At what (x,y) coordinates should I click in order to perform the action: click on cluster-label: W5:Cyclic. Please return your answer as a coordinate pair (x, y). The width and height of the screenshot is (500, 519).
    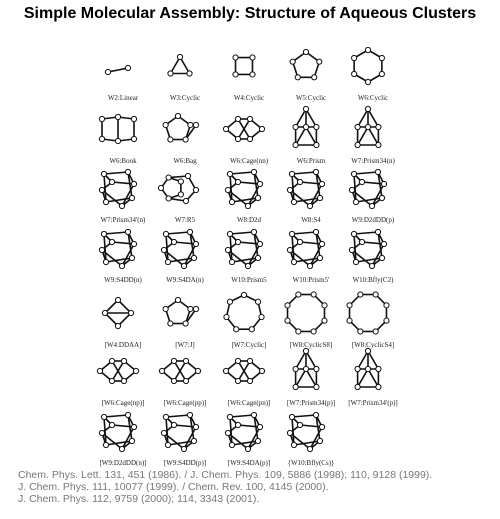
    Looking at the image, I should click on (311, 98).